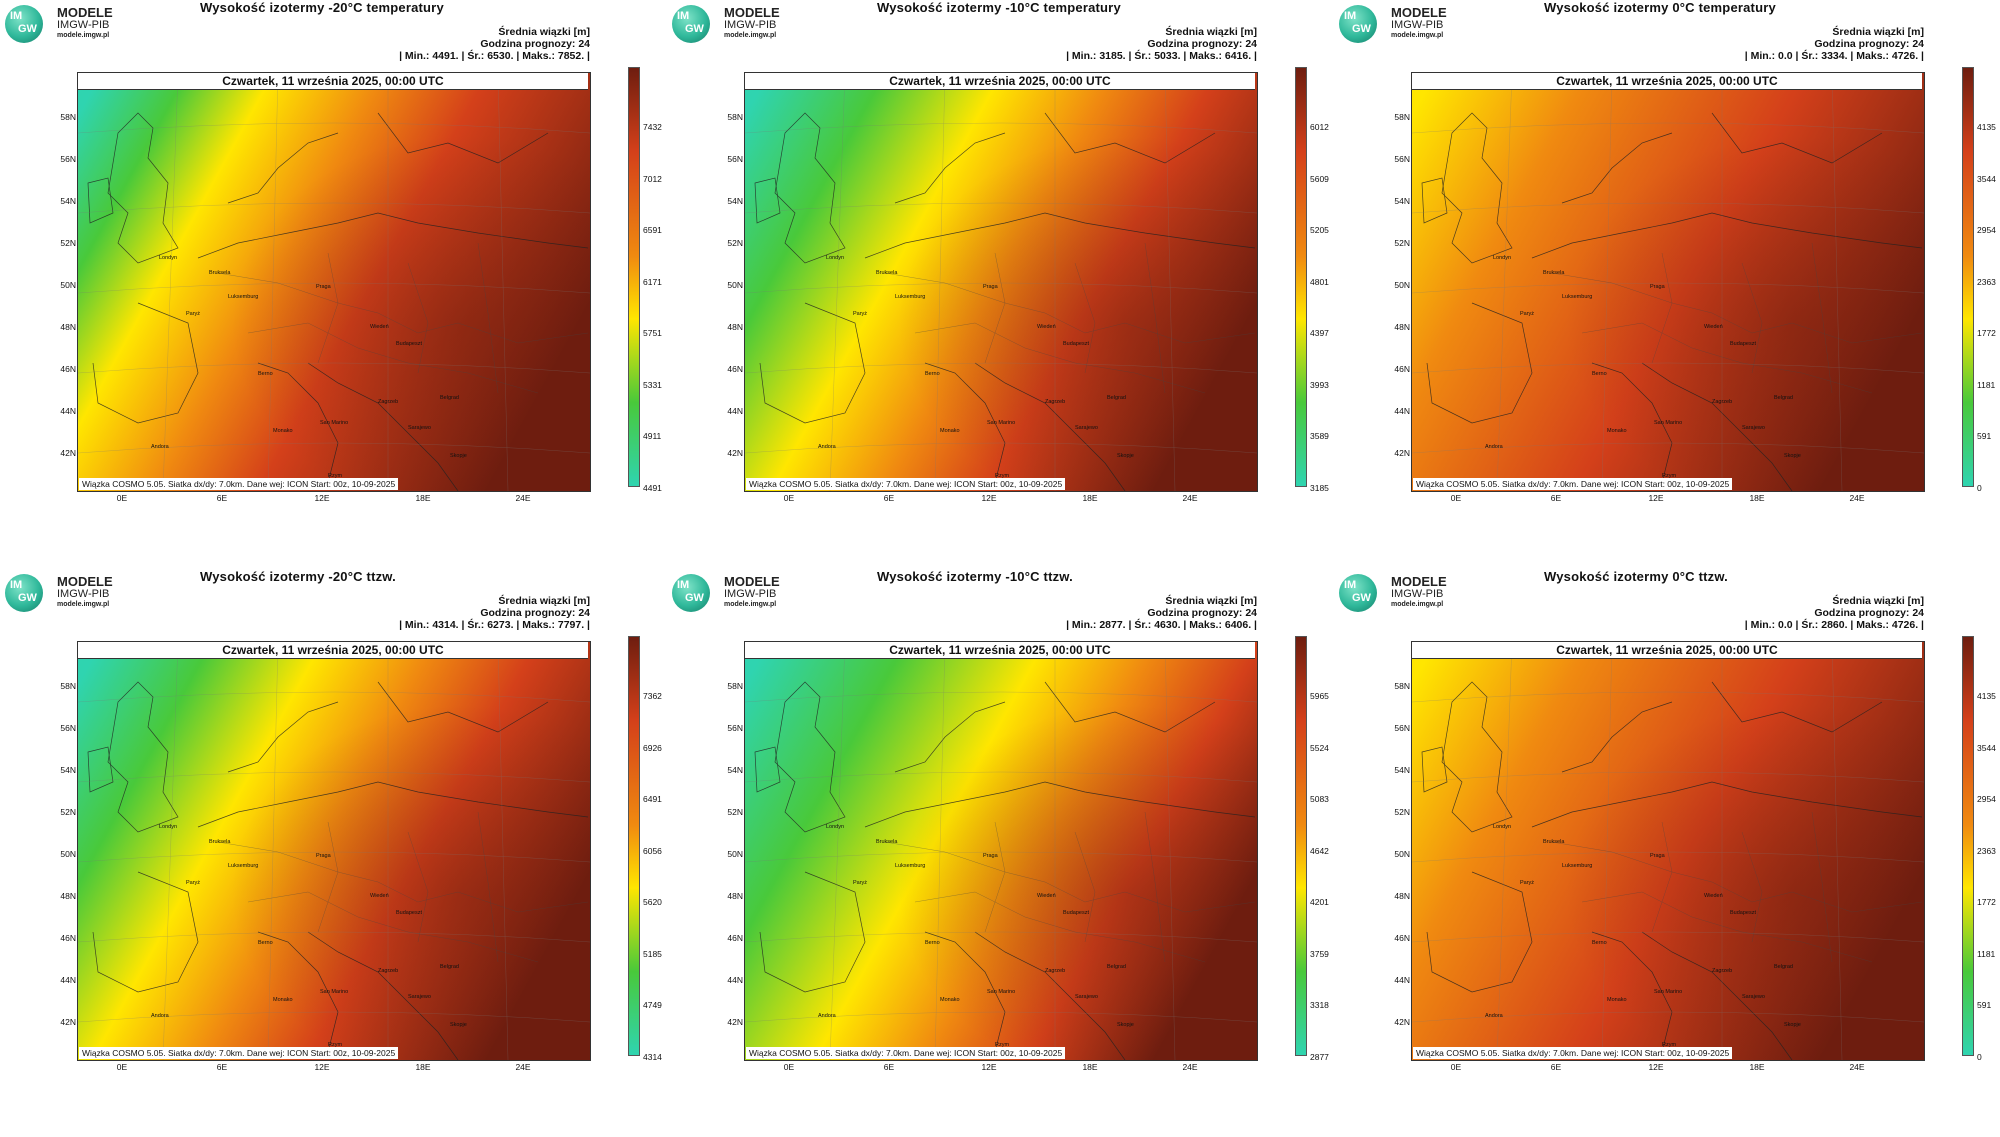 The height and width of the screenshot is (1137, 2000). I want to click on colorbar-tick: 5205, so click(1319, 230).